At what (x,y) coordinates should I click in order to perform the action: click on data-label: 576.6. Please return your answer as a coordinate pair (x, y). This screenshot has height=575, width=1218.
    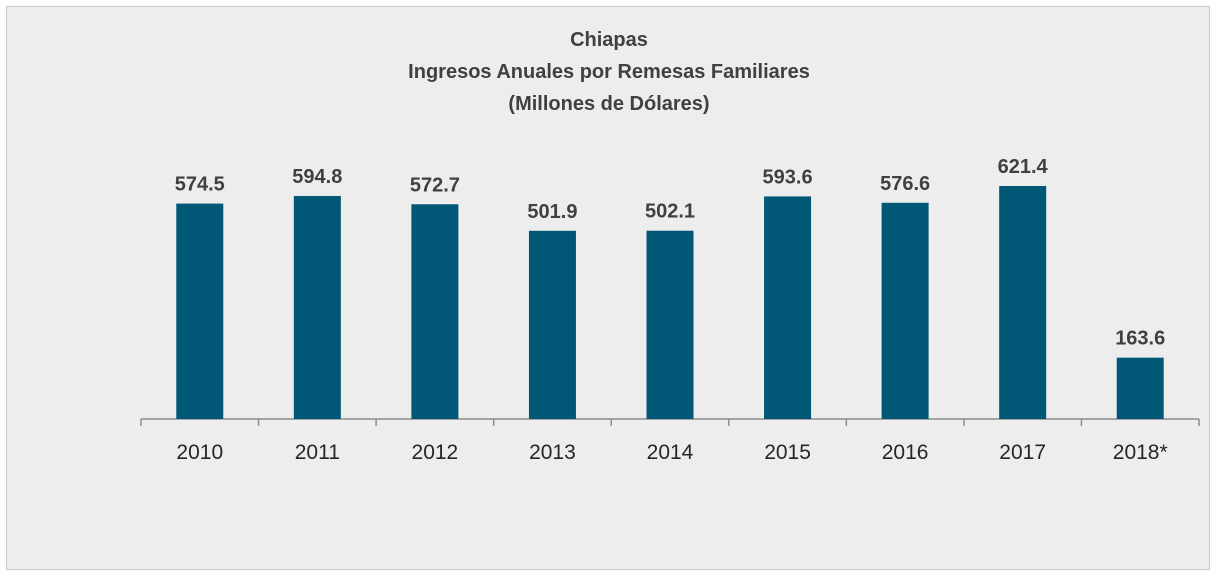
    Looking at the image, I should click on (905, 184).